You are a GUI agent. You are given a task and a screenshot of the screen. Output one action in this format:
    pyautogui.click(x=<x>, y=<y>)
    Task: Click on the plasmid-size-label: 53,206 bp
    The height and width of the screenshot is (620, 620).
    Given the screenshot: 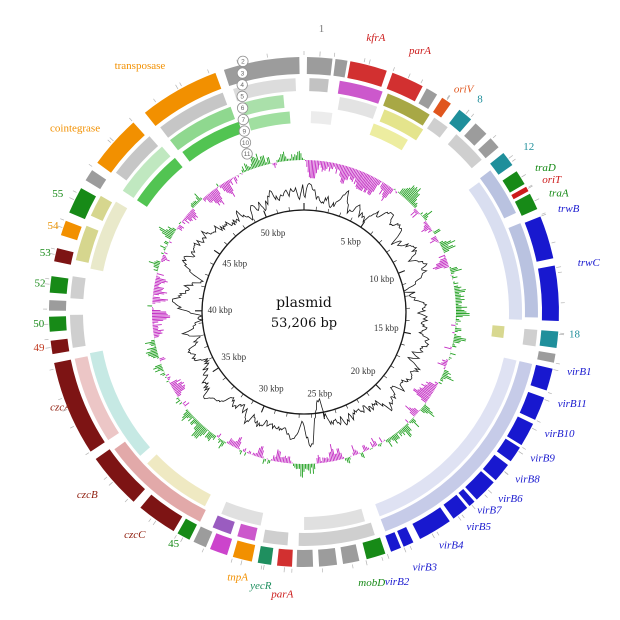 What is the action you would take?
    pyautogui.click(x=304, y=323)
    